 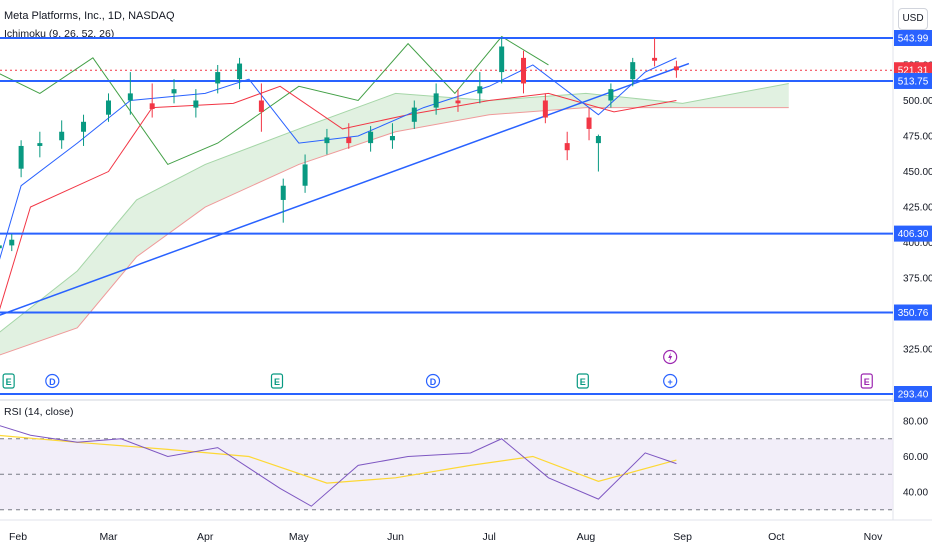 What do you see at coordinates (338, 459) in the screenshot?
I see `rsi-ma-line` at bounding box center [338, 459].